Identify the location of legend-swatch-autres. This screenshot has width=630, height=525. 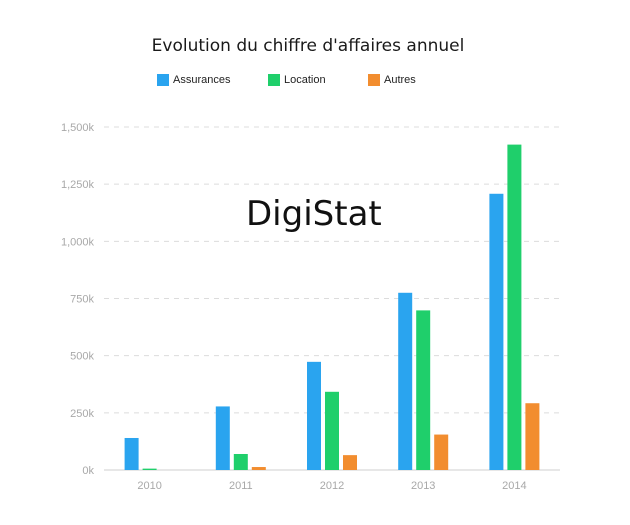
(374, 80).